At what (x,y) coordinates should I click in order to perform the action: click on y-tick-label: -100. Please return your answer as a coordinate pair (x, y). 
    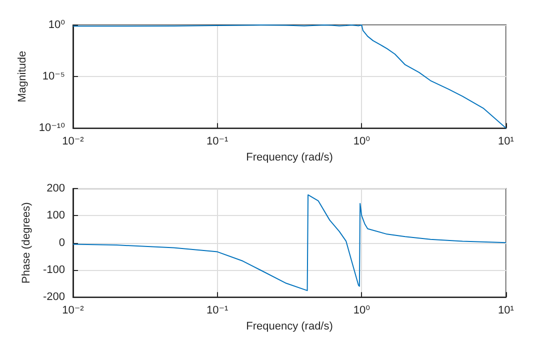
    Looking at the image, I should click on (53, 270).